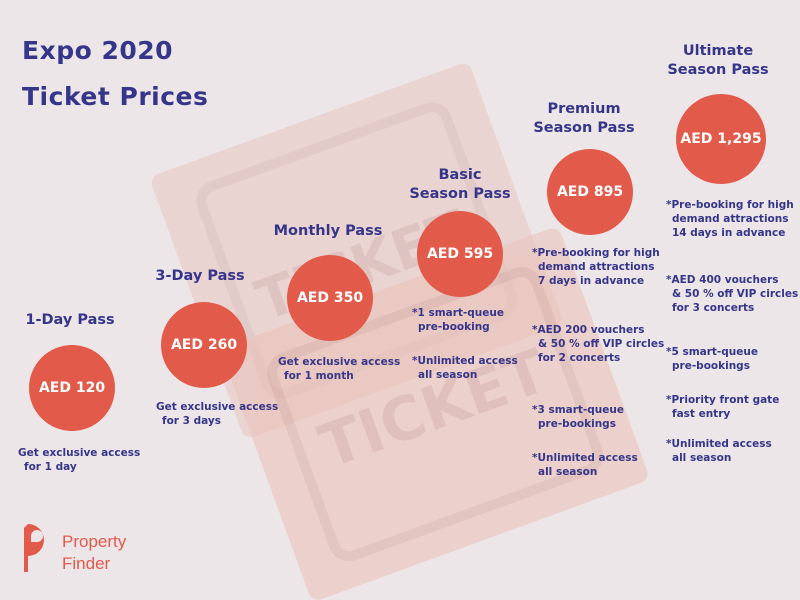  I want to click on page-title-line2: Ticket Prices, so click(115, 96).